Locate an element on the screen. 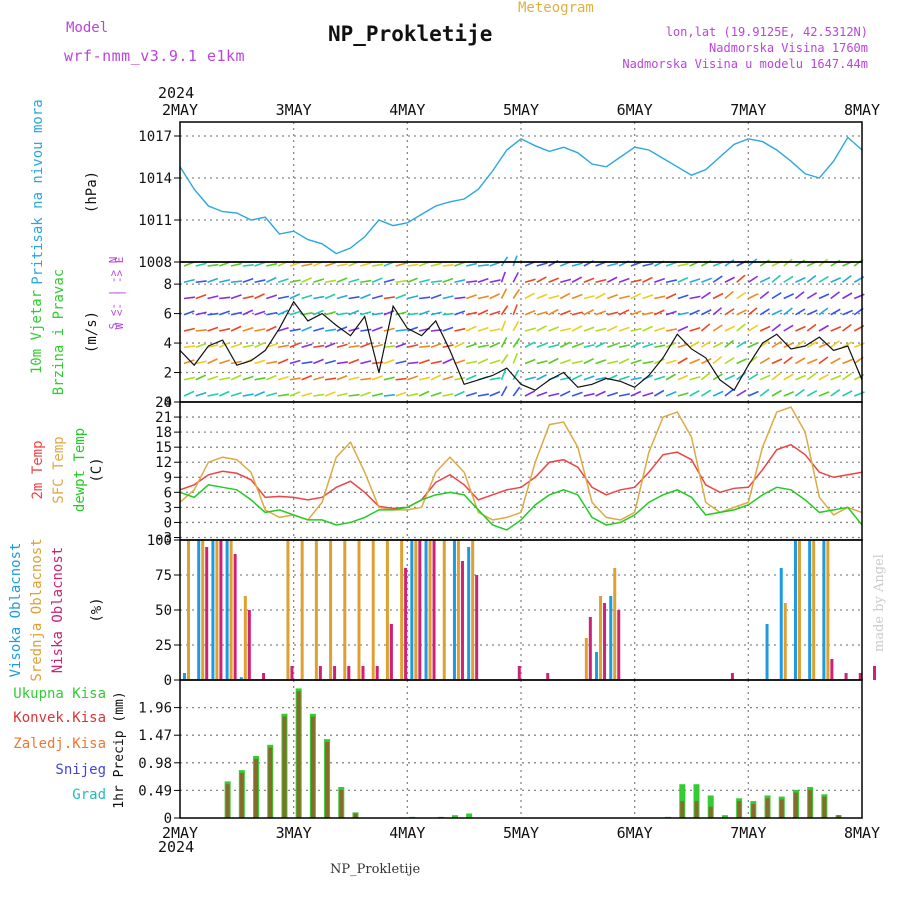 This screenshot has height=900, width=900. y-tick-label: 8 is located at coordinates (168, 285).